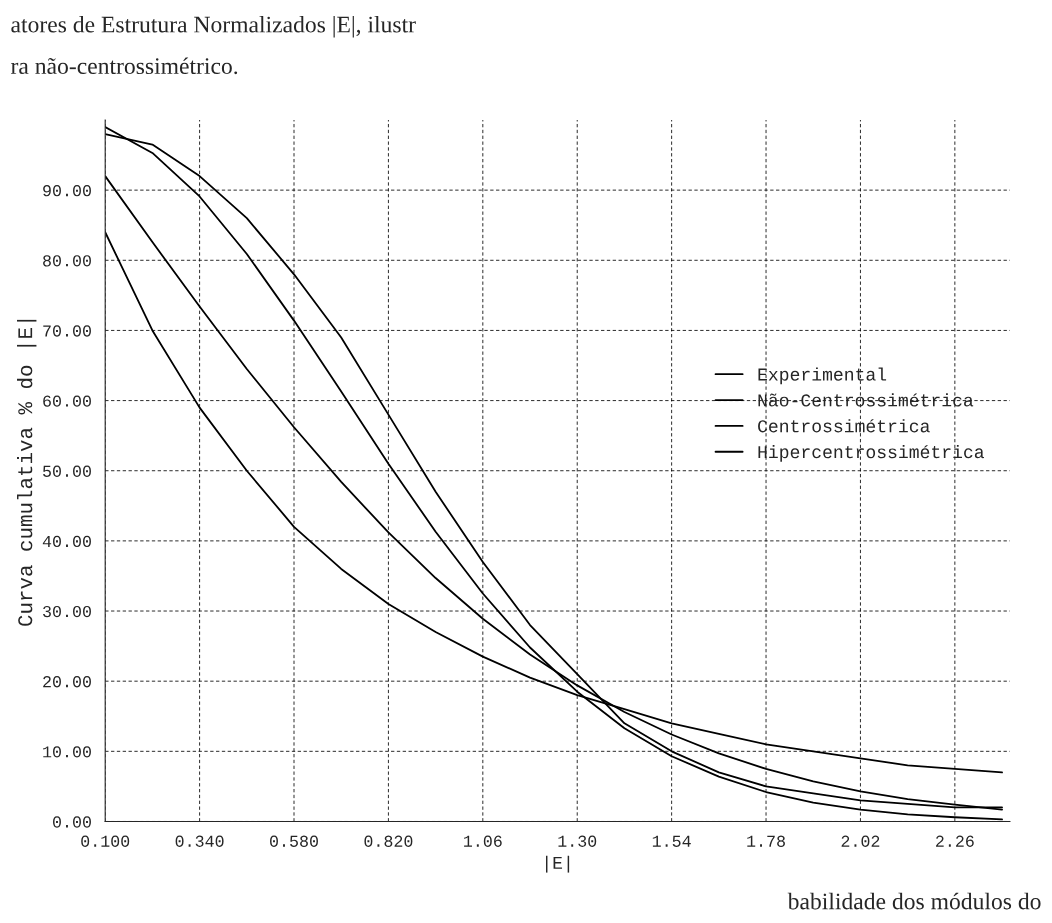  I want to click on legend-label: Não-Centrossimétrica, so click(866, 400).